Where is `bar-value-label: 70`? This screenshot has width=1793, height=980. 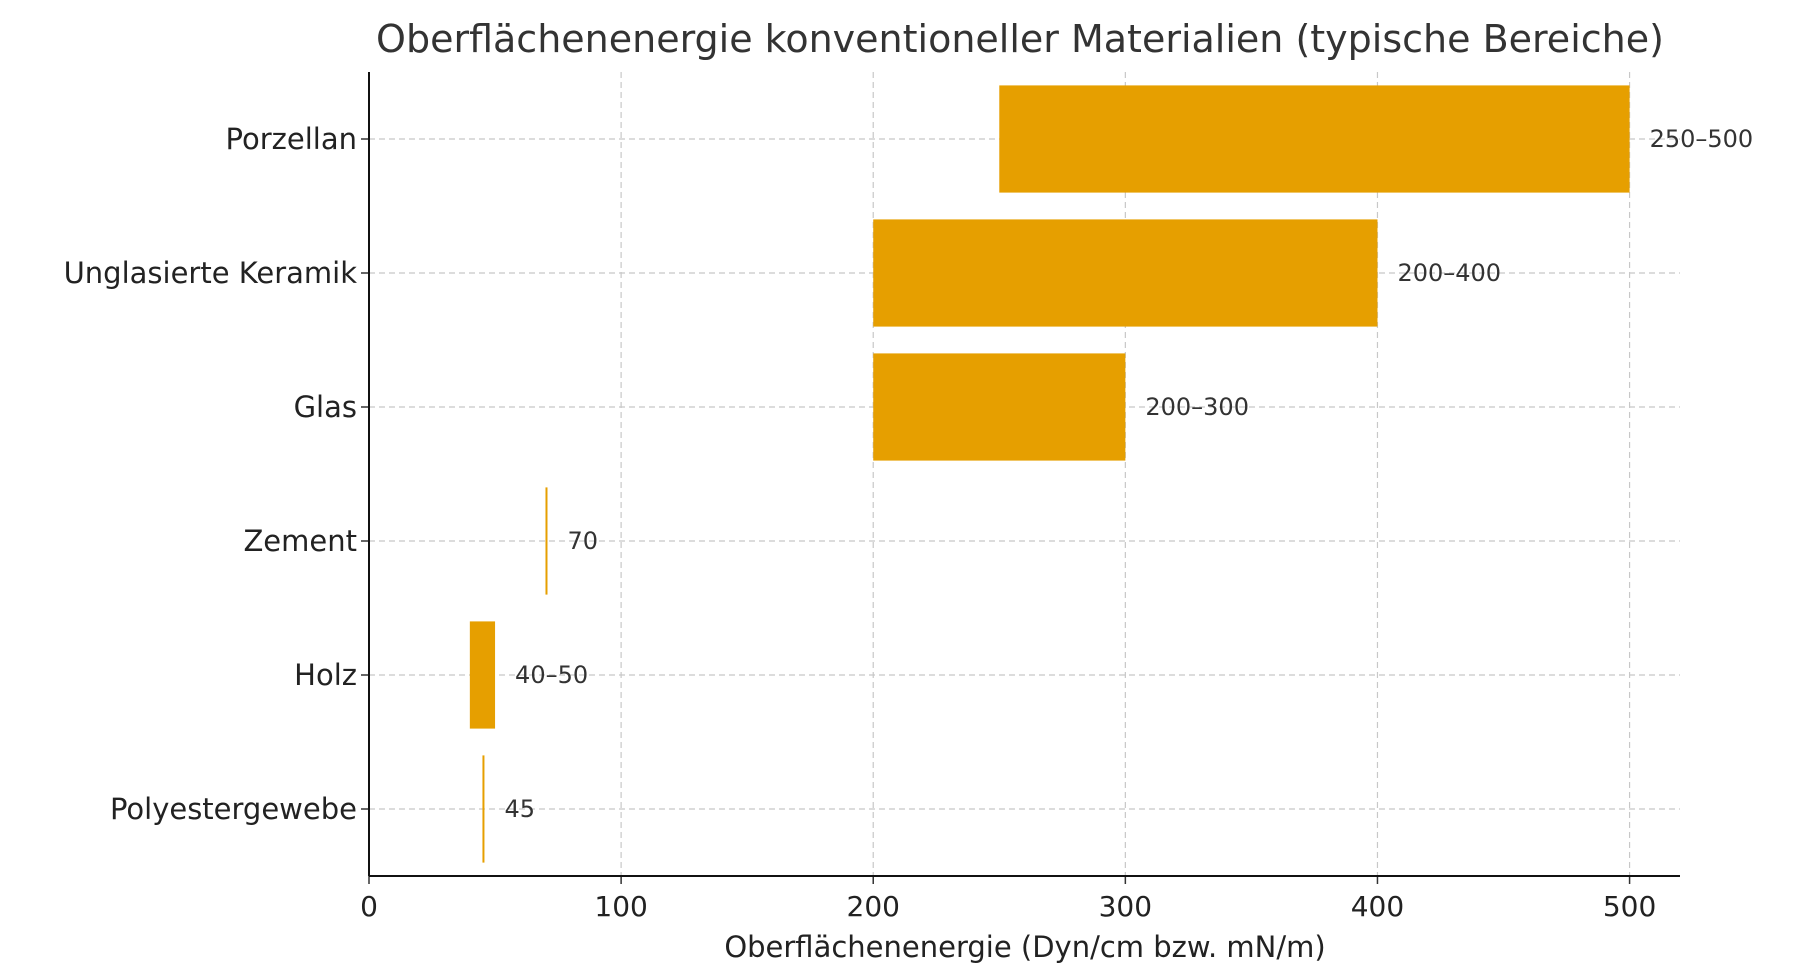
bar-value-label: 70 is located at coordinates (582, 541).